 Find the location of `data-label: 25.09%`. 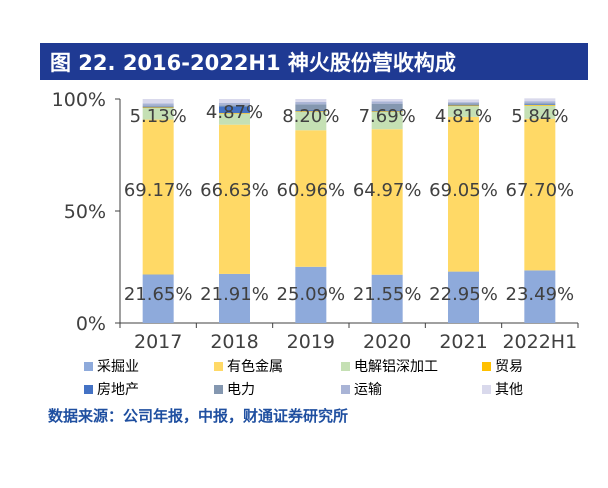

data-label: 25.09% is located at coordinates (311, 294).